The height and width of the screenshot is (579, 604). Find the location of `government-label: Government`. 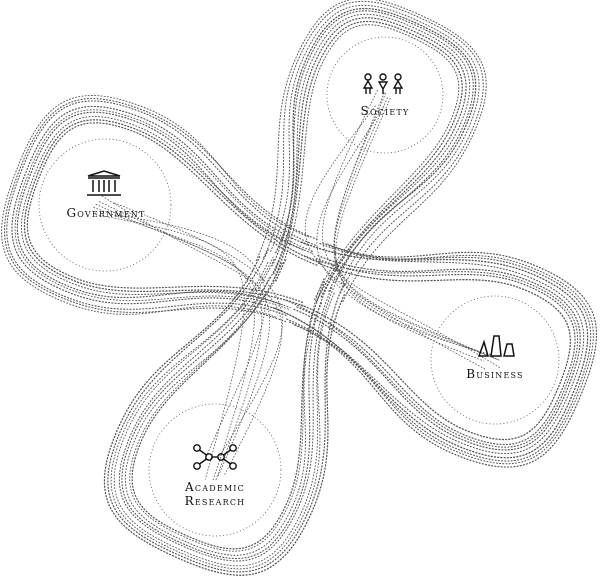

government-label: Government is located at coordinates (106, 213).